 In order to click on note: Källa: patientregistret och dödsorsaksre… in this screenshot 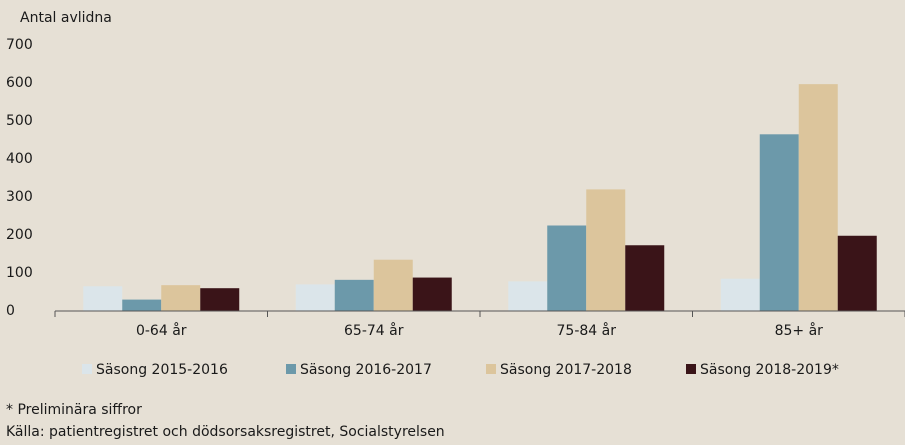, I will do `click(225, 432)`.